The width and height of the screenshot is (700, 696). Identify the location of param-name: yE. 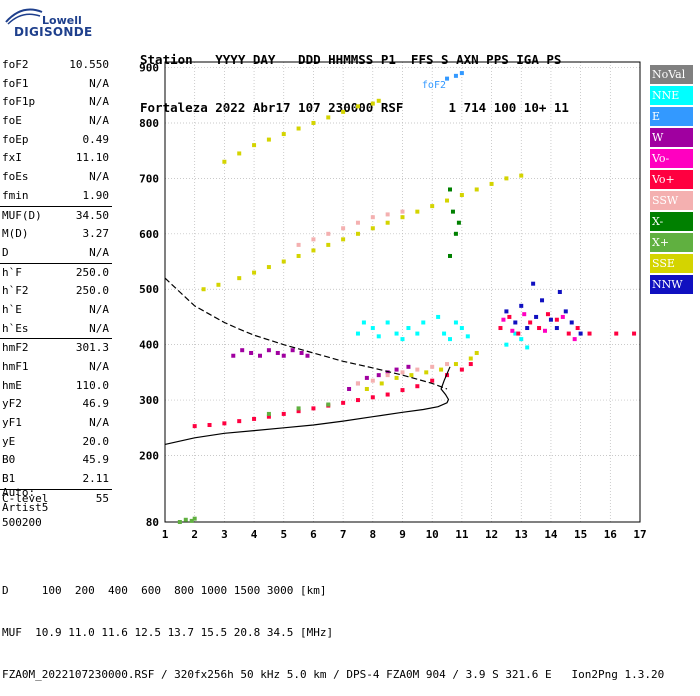
(9, 441).